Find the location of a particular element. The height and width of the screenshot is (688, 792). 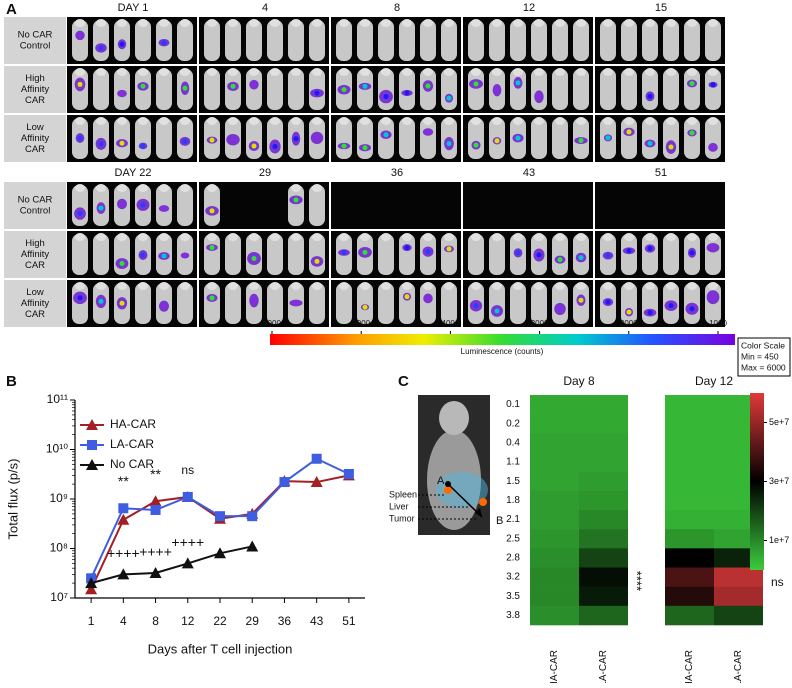

row-label: Control is located at coordinates (35, 211).